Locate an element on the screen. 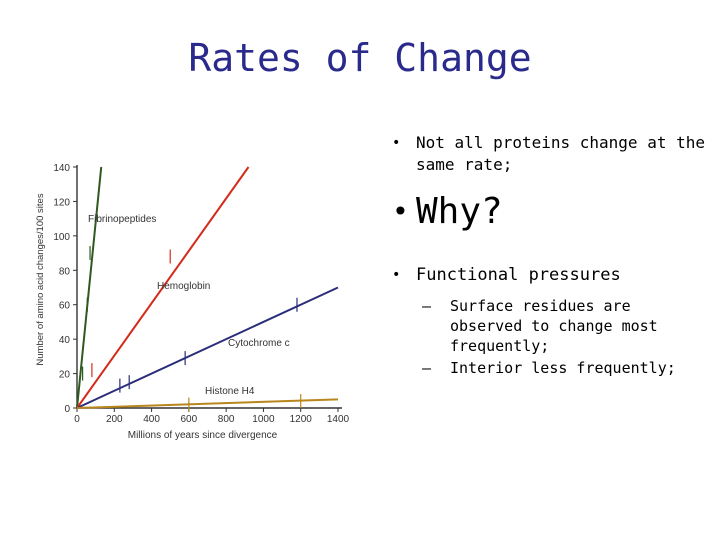 The height and width of the screenshot is (540, 720). slide-title: Rates of Change is located at coordinates (360, 58).